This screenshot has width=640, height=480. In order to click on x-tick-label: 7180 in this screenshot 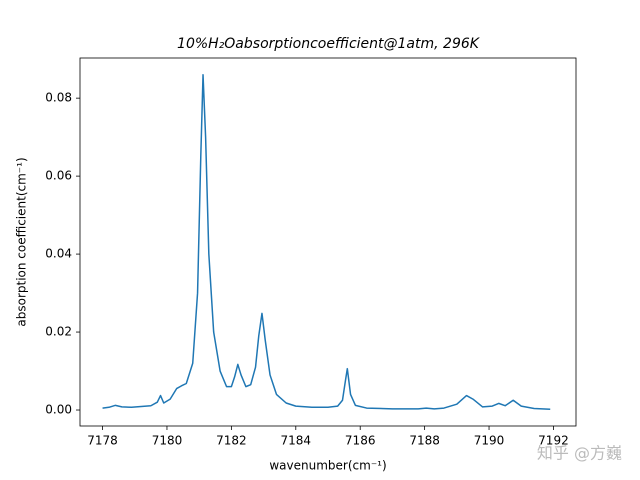, I will do `click(167, 441)`.